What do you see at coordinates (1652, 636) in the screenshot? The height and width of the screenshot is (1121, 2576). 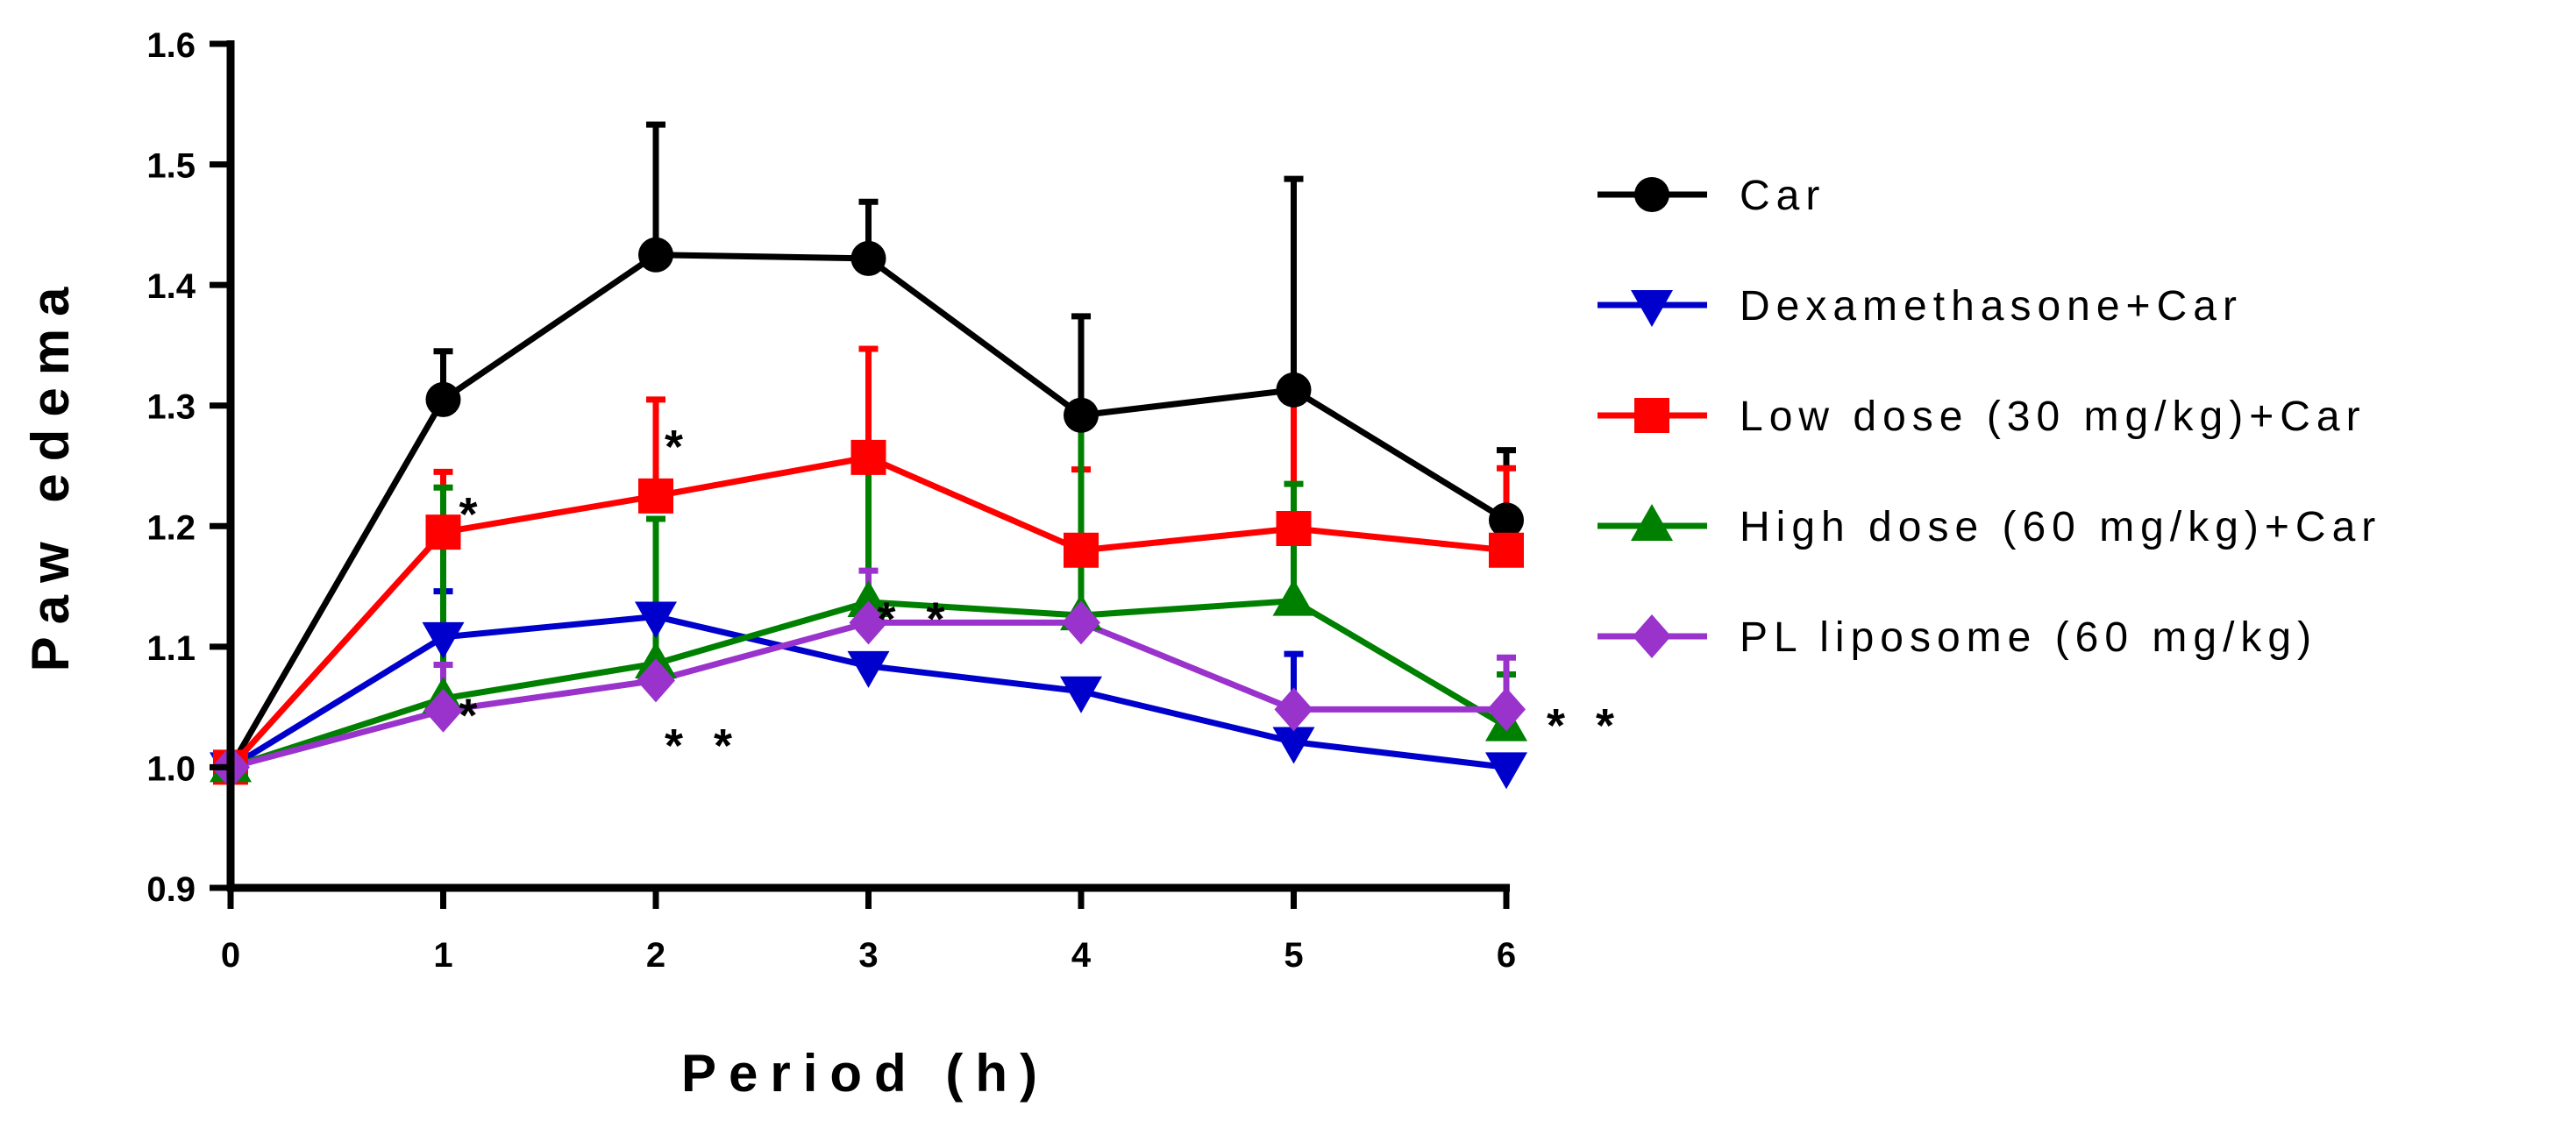 I see `legend-marker-pl-liposome-60-mg-kg` at bounding box center [1652, 636].